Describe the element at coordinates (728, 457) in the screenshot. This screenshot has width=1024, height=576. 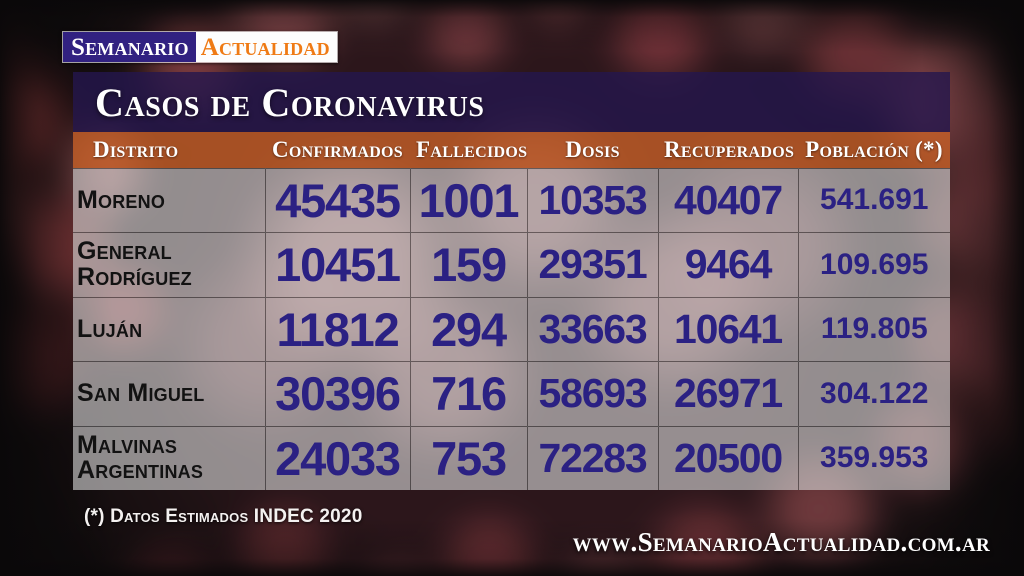
I see `cell-recuperados: 20500` at that location.